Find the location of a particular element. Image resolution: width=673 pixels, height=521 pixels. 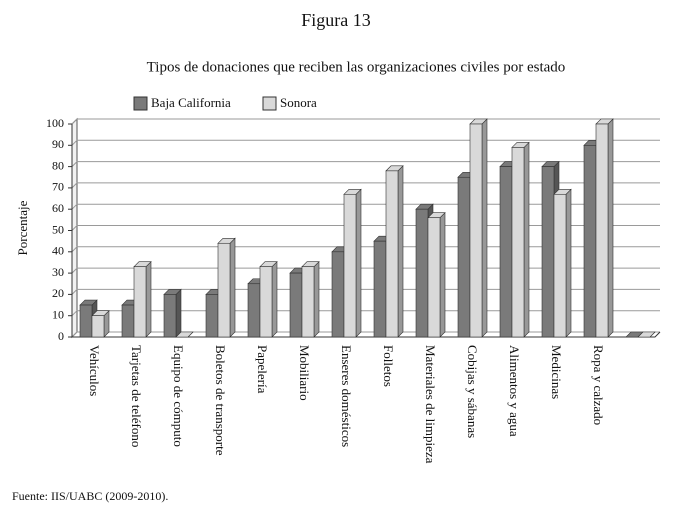

x-tick-label: Ropa y calzado is located at coordinates (598, 385).